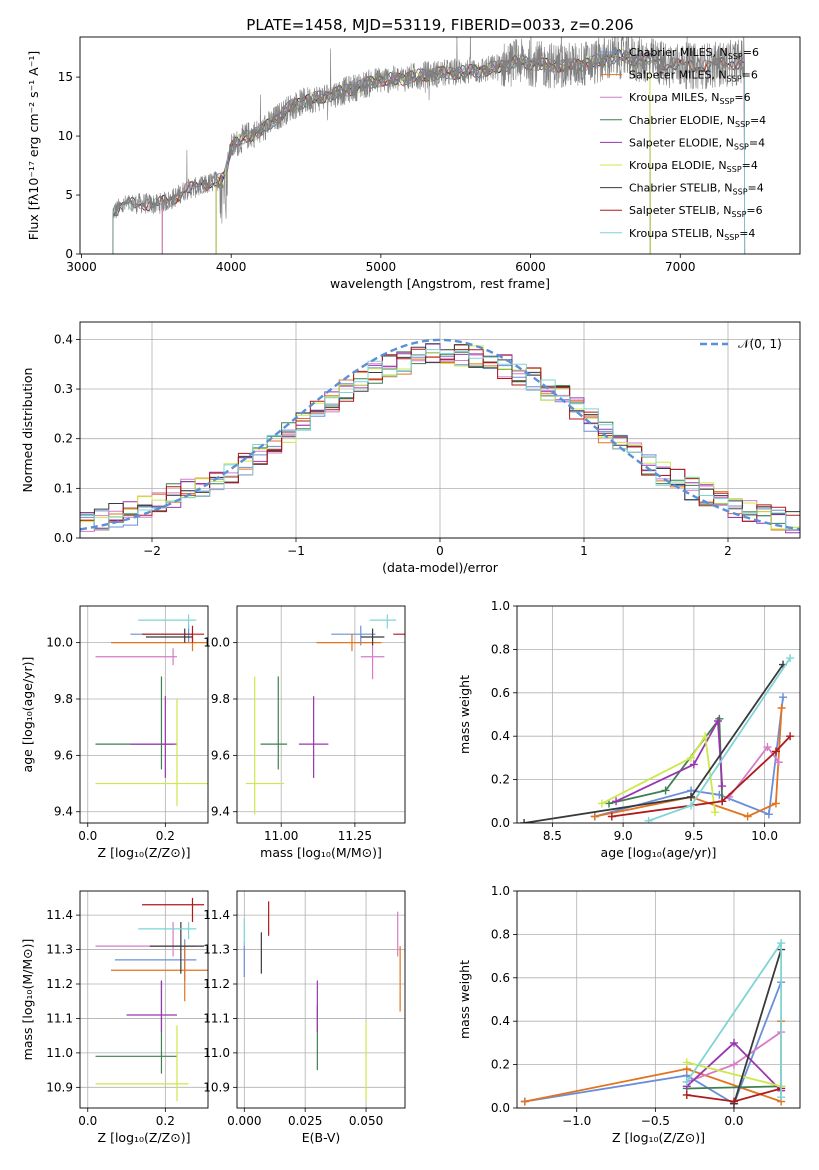 Image resolution: width=819 pixels, height=1170 pixels. Describe the element at coordinates (87, 1121) in the screenshot. I see `mass-vs-Z-xtick-label: 0.0` at that location.